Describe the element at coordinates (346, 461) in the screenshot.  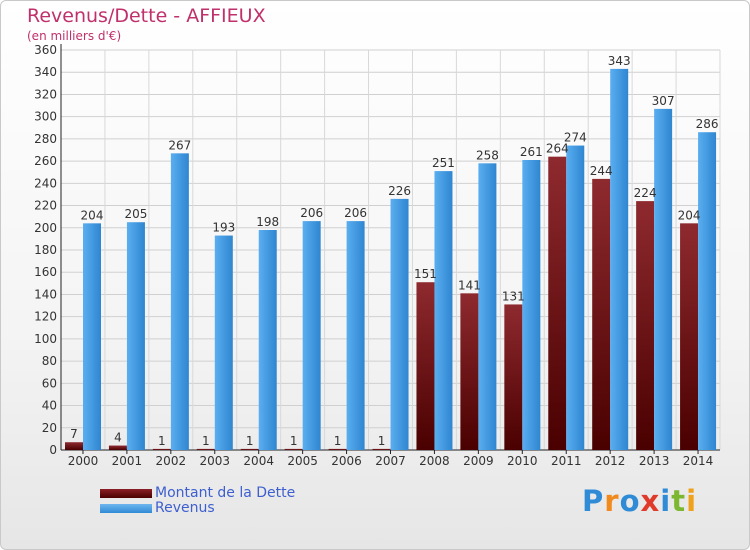
I see `x-tick-label: 2006` at that location.